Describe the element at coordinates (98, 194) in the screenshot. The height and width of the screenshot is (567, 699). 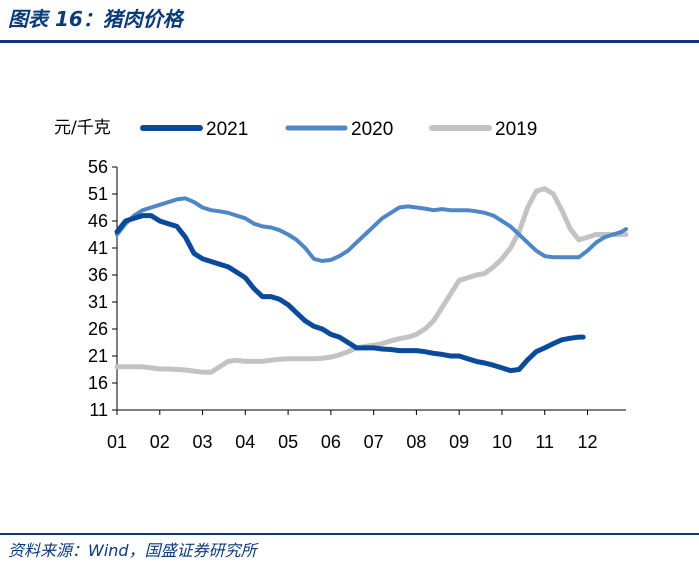
I see `y-tick-label: 51` at that location.